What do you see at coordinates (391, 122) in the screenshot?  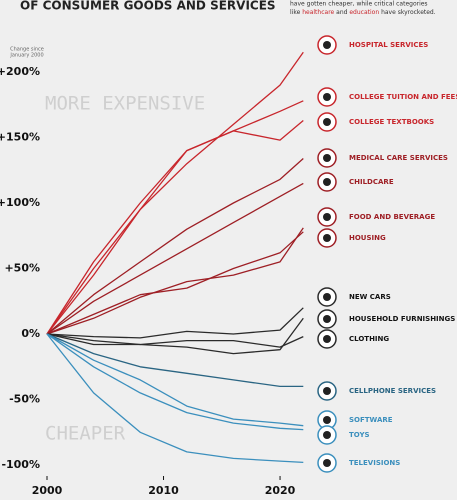 I see `legend-label: COLLEGE TEXTBOOKS` at bounding box center [391, 122].